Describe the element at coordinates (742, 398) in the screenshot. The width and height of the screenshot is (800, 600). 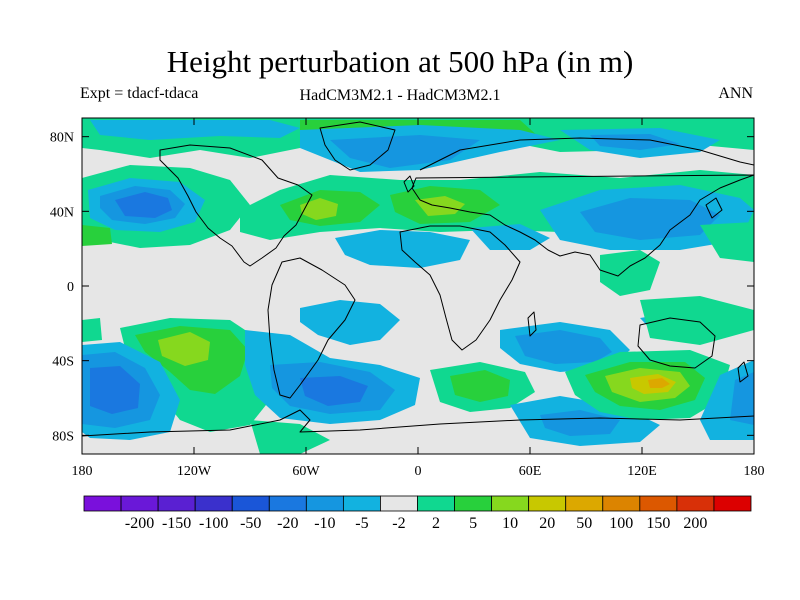
I see `contour-blue-se` at that location.